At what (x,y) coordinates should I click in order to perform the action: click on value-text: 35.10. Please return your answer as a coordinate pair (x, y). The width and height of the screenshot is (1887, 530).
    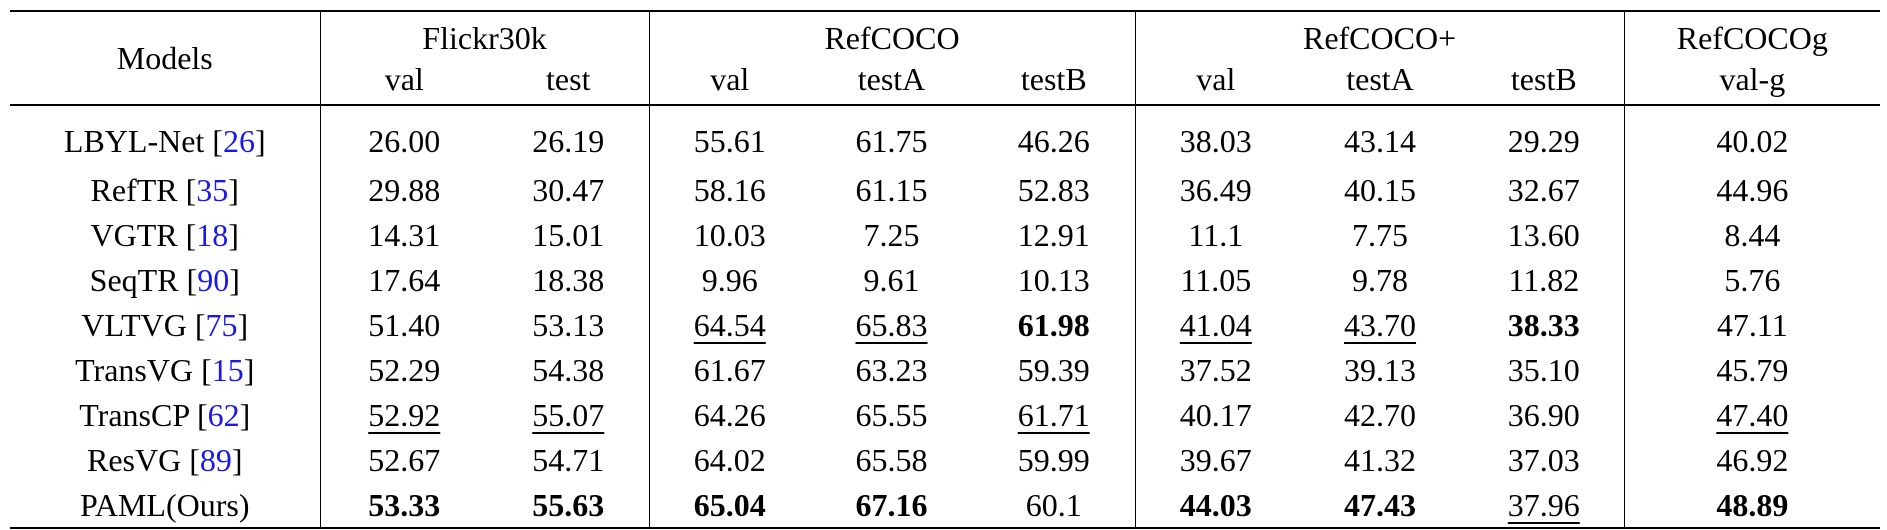
    Looking at the image, I should click on (1543, 369).